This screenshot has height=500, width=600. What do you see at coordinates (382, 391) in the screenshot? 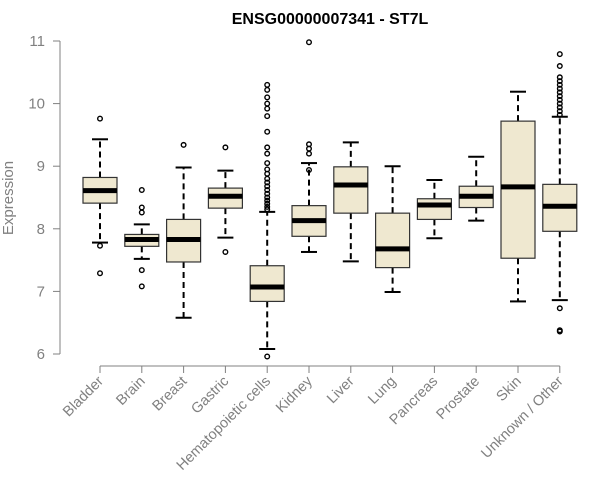
I see `x-tick-label: Lung` at bounding box center [382, 391].